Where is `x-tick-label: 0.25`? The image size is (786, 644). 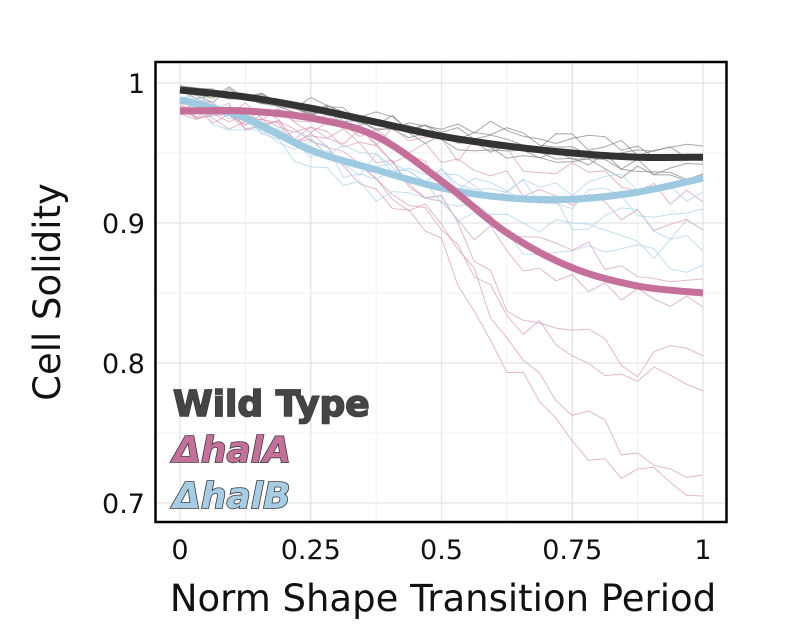
x-tick-label: 0.25 is located at coordinates (311, 550).